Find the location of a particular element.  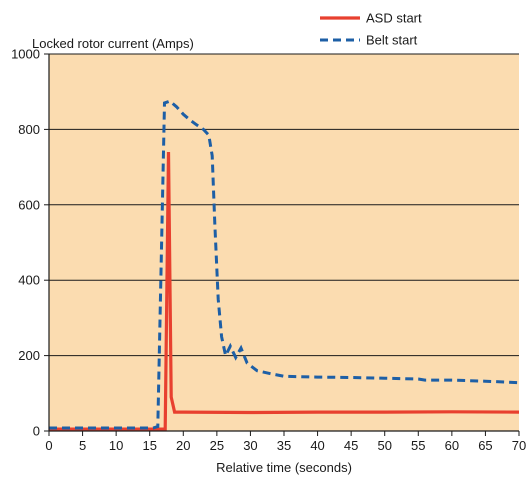

x-tick-label: 70 is located at coordinates (519, 445).